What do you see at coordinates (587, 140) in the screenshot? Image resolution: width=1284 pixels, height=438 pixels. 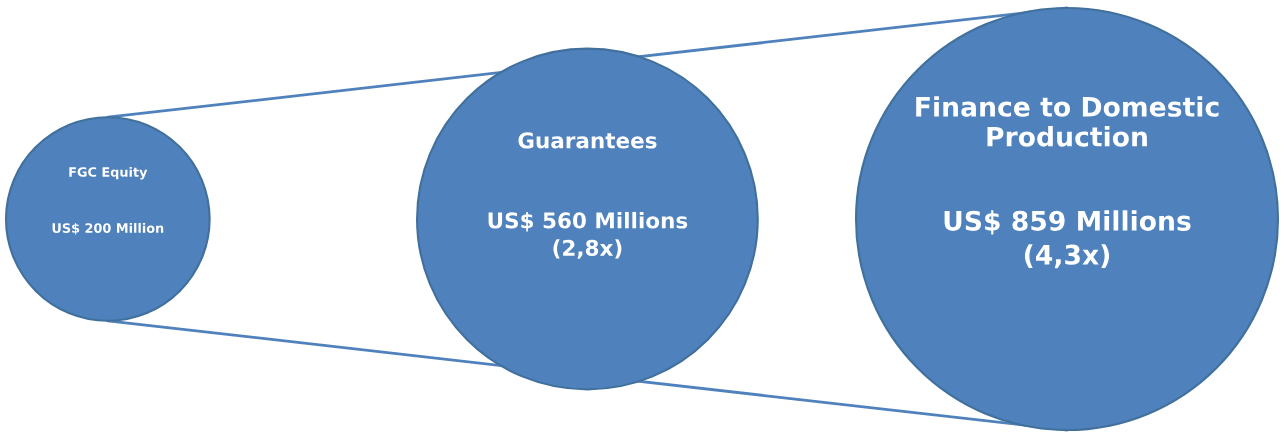 I see `category-label: Guarantees` at bounding box center [587, 140].